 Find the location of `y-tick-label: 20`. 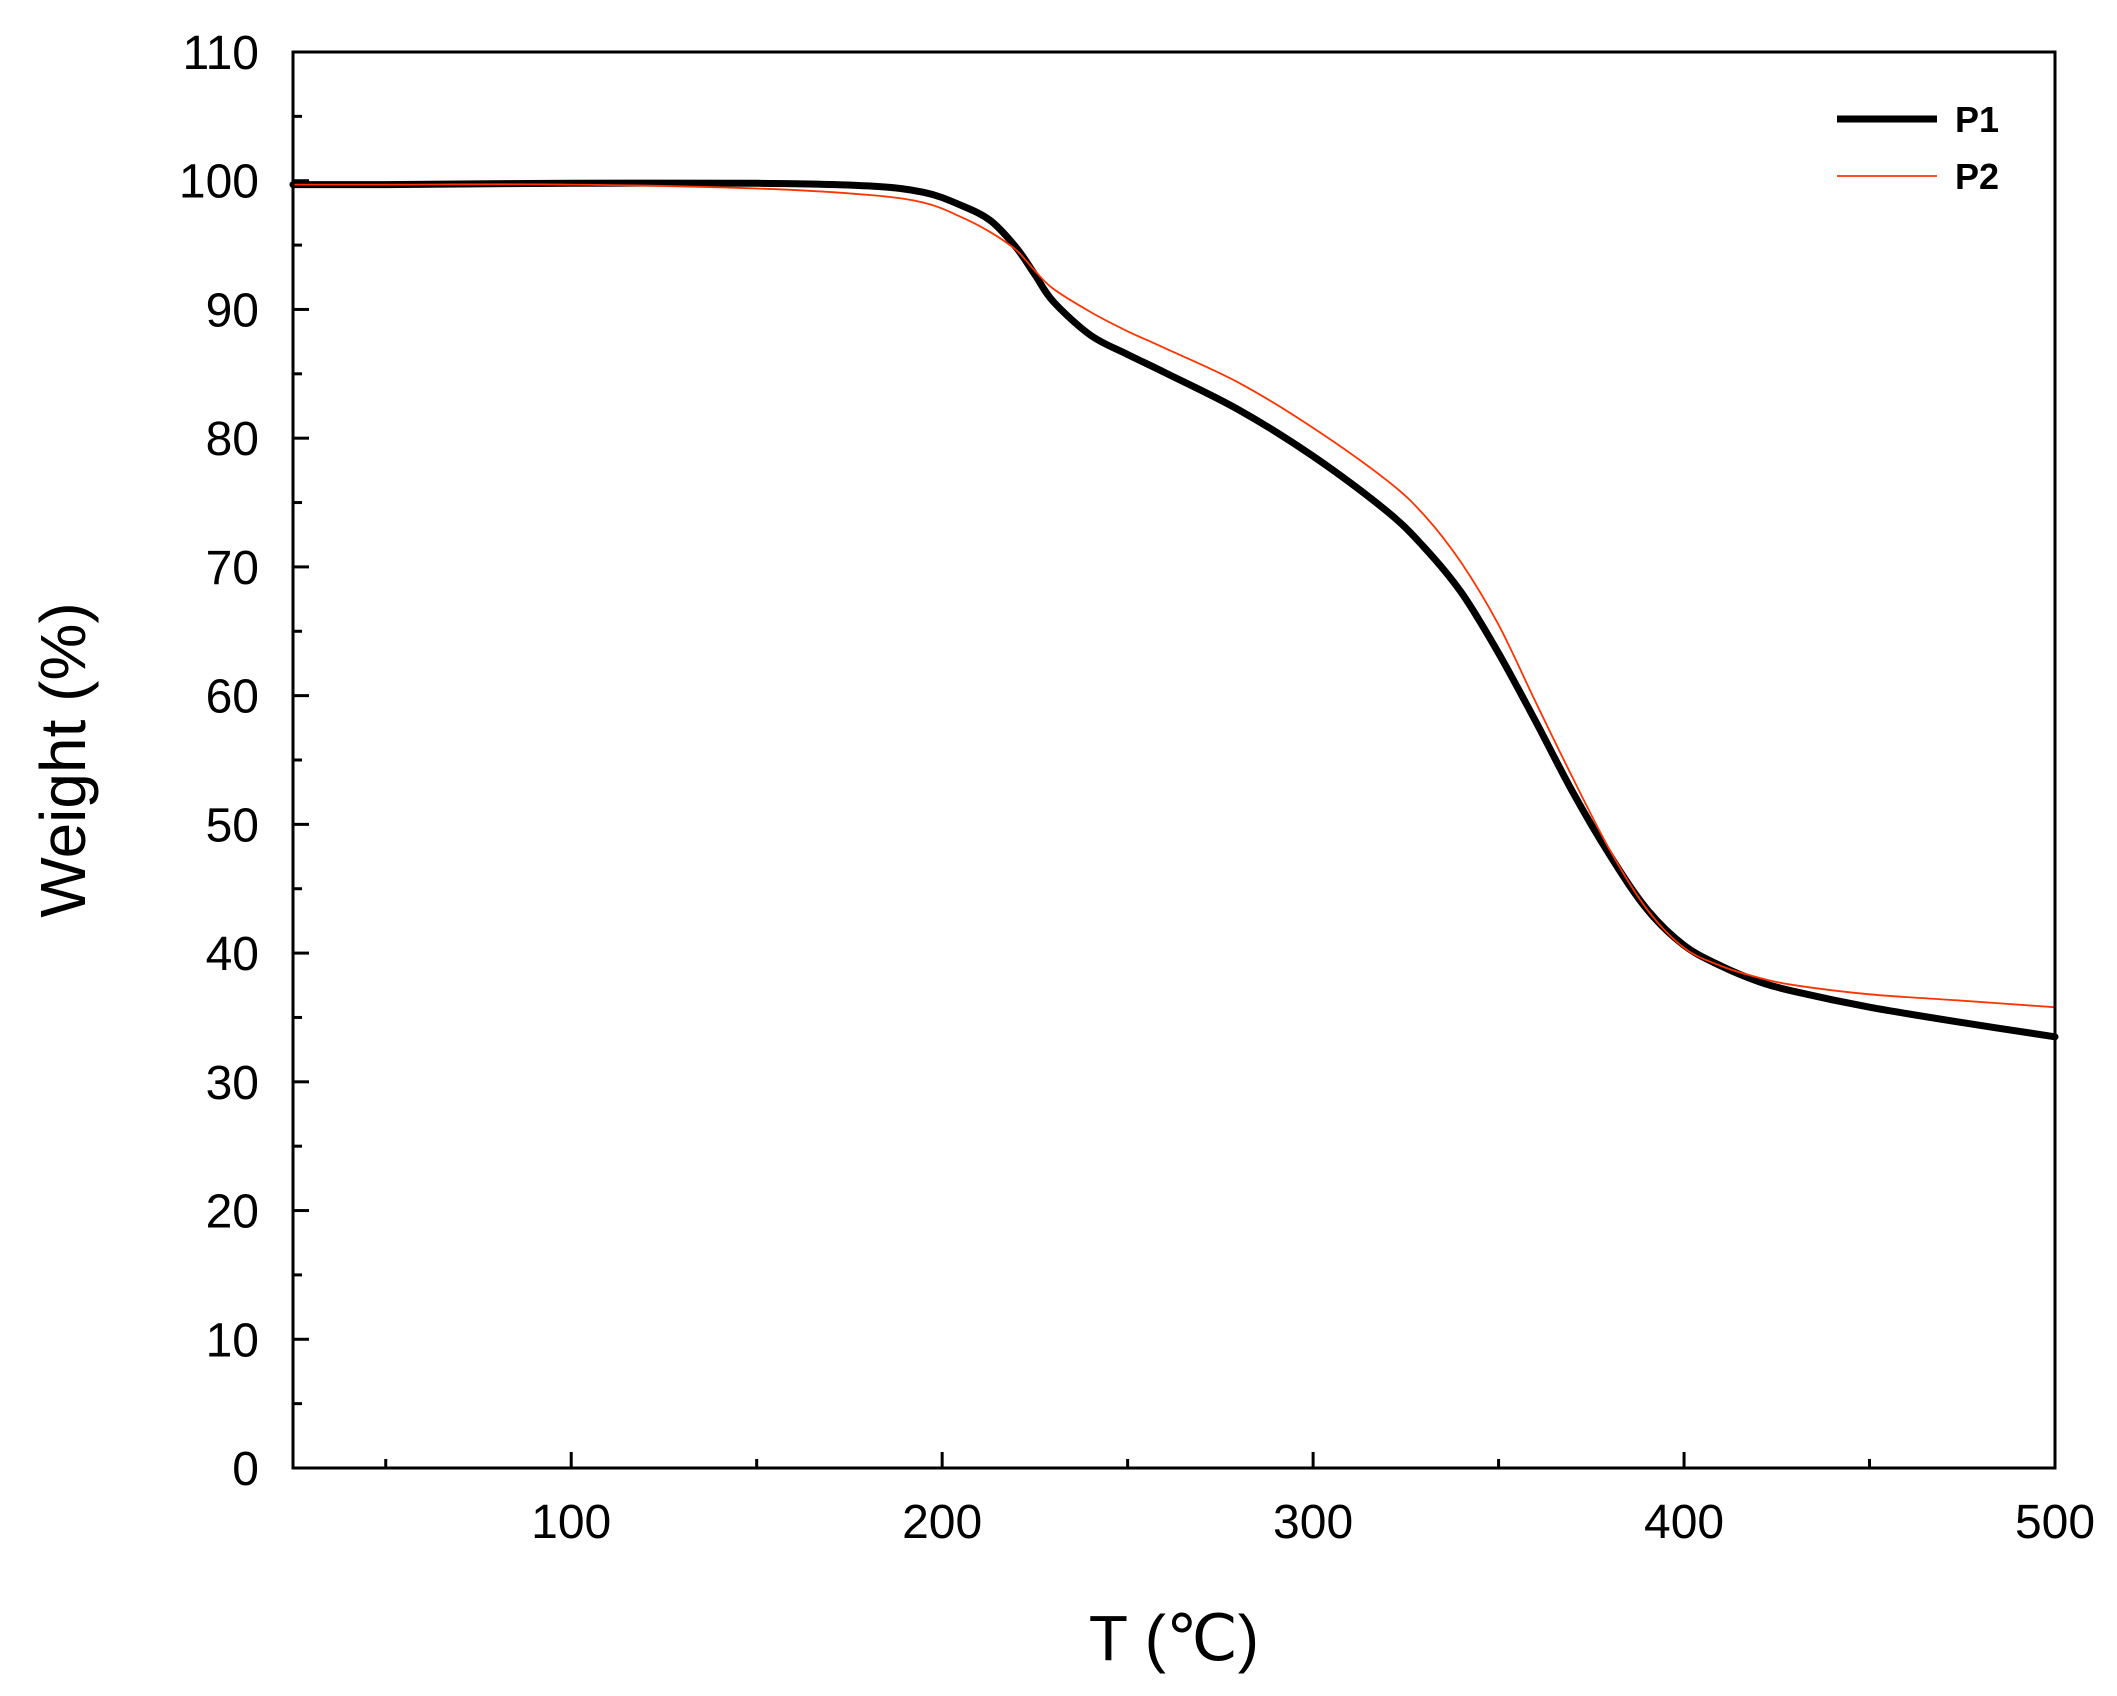

y-tick-label: 20 is located at coordinates (232, 1212).